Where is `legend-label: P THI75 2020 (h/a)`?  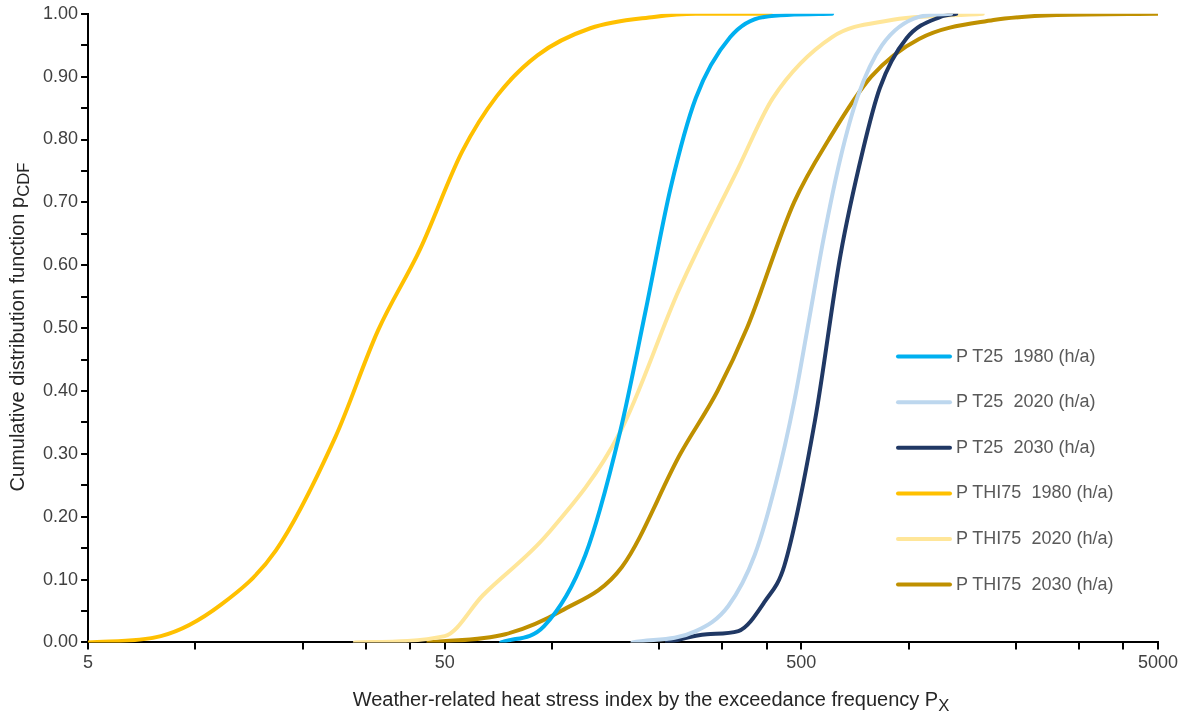 legend-label: P THI75 2020 (h/a) is located at coordinates (1035, 537).